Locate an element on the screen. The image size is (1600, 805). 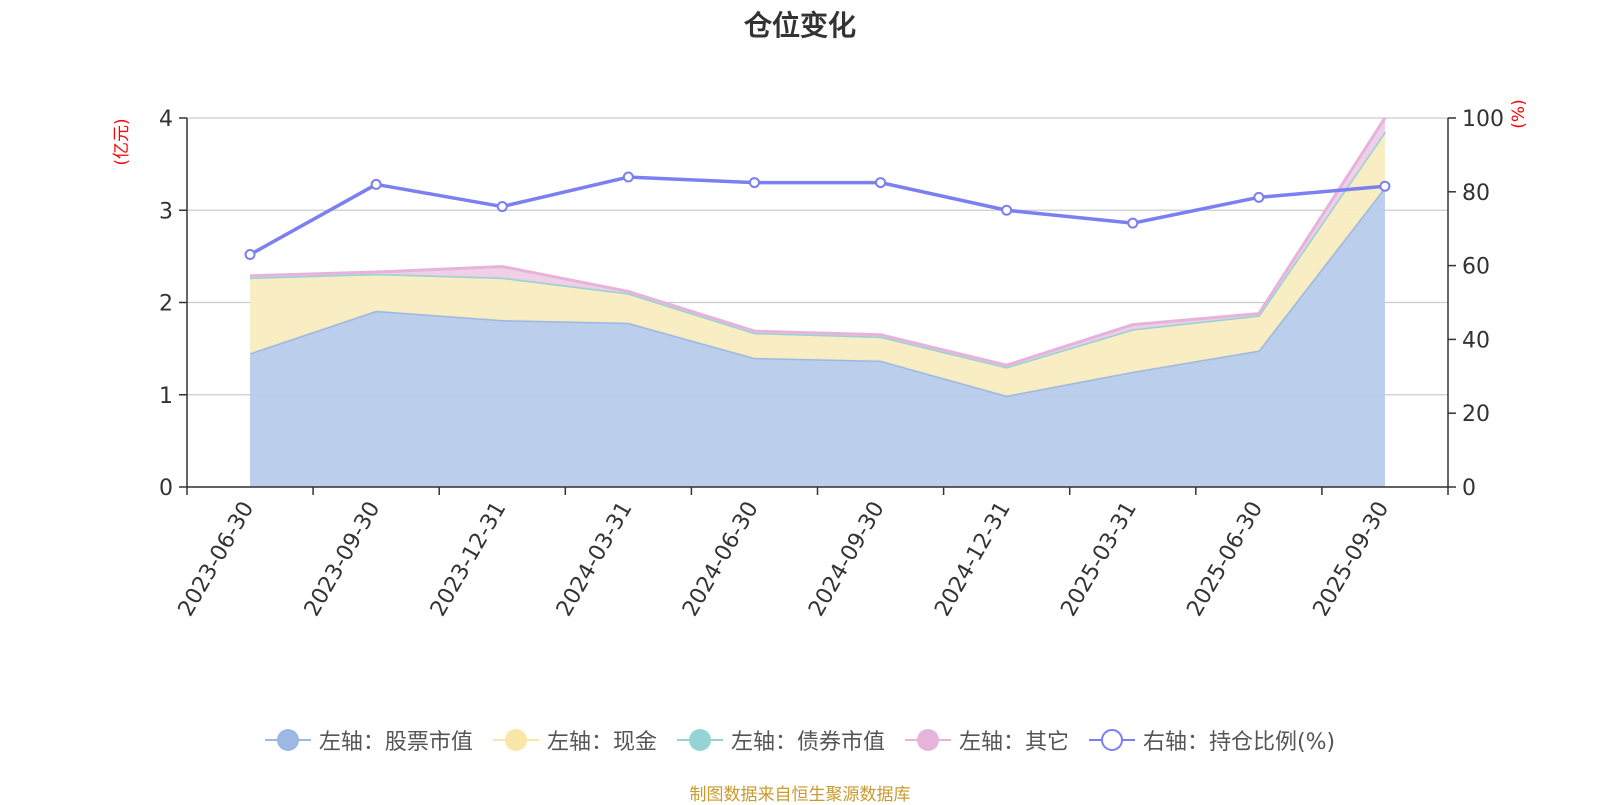
x-axis-tick-label: 2024-03-31 is located at coordinates (595, 559).